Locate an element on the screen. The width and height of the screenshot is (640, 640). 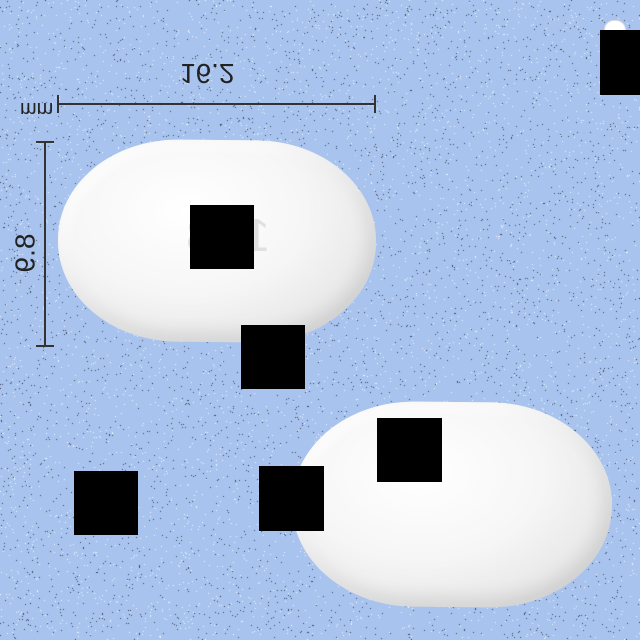
height-dimension-cap-top is located at coordinates (45, 142).